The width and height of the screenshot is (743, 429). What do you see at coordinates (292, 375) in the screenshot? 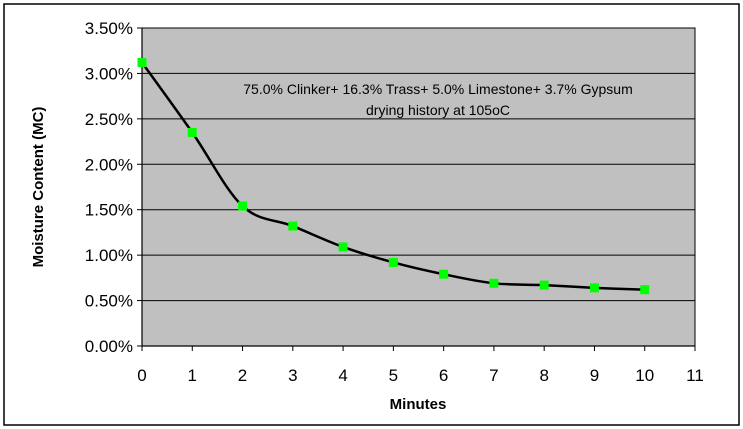
I see `x-tick-label: 3` at bounding box center [292, 375].